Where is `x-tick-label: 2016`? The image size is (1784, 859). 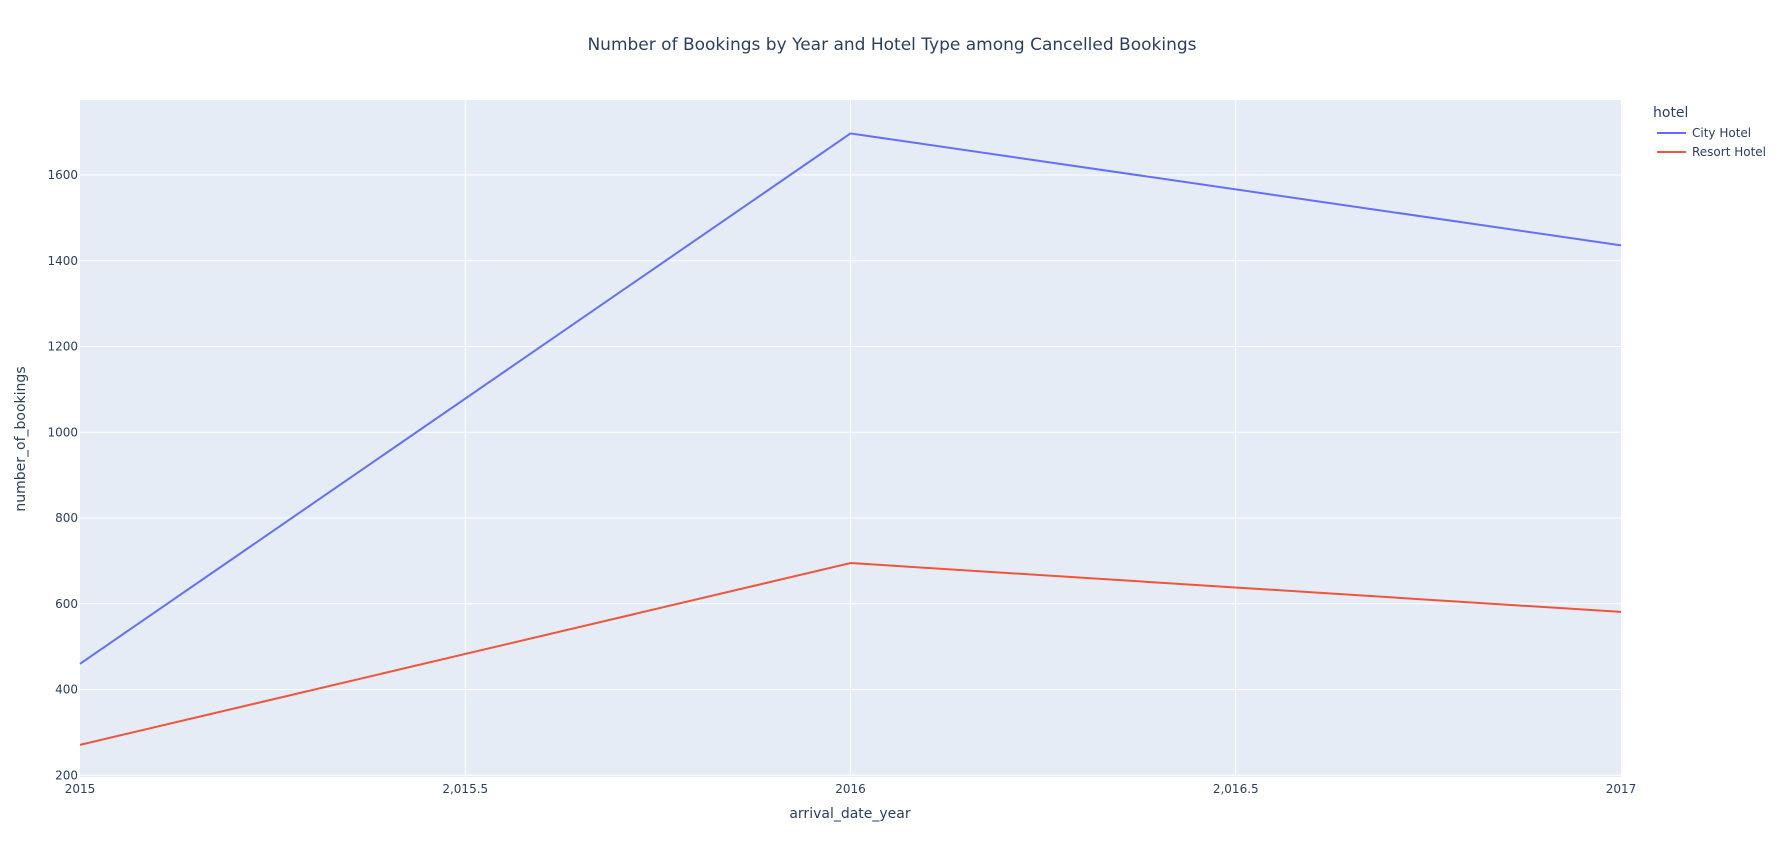 x-tick-label: 2016 is located at coordinates (850, 789).